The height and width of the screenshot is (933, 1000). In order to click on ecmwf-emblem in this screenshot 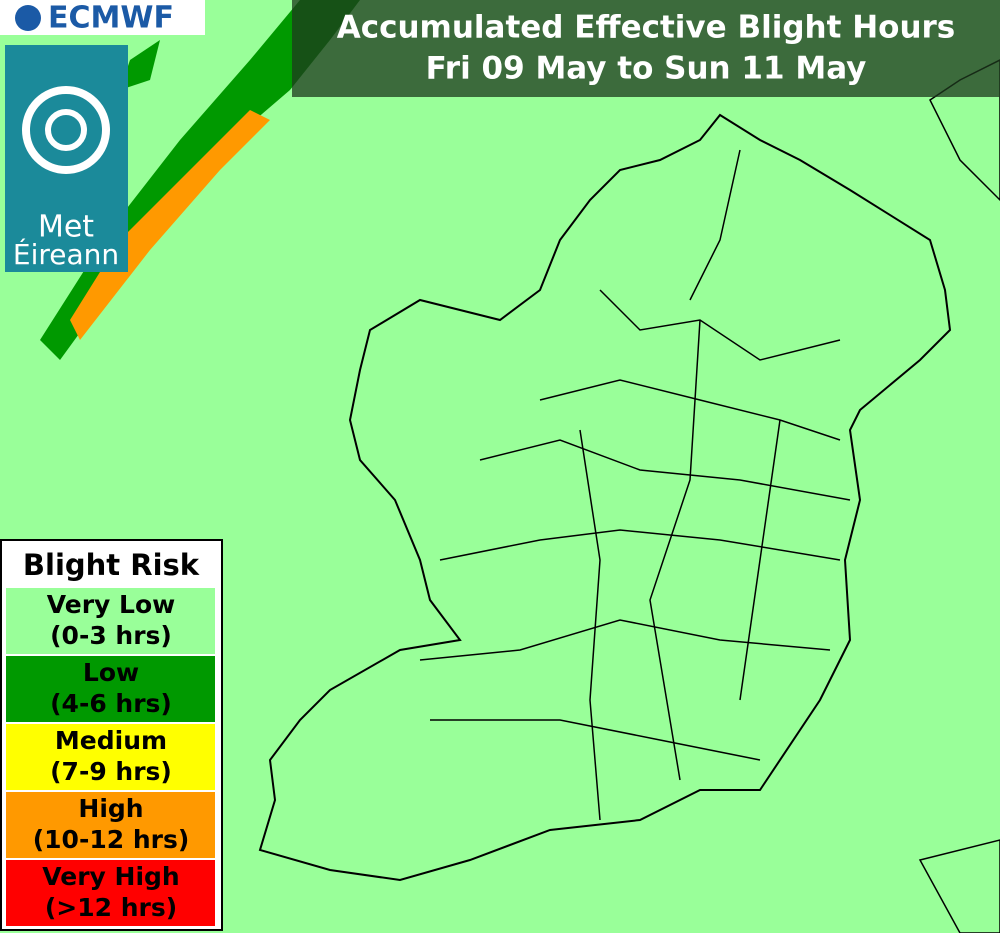, I will do `click(28, 18)`.